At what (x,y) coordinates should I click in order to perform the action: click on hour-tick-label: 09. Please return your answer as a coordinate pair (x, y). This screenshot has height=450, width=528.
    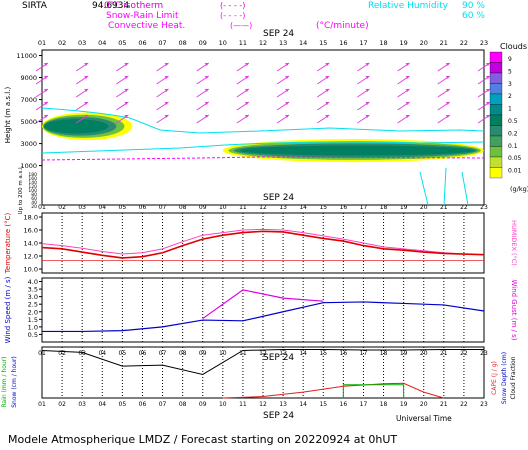
    Looking at the image, I should click on (203, 207).